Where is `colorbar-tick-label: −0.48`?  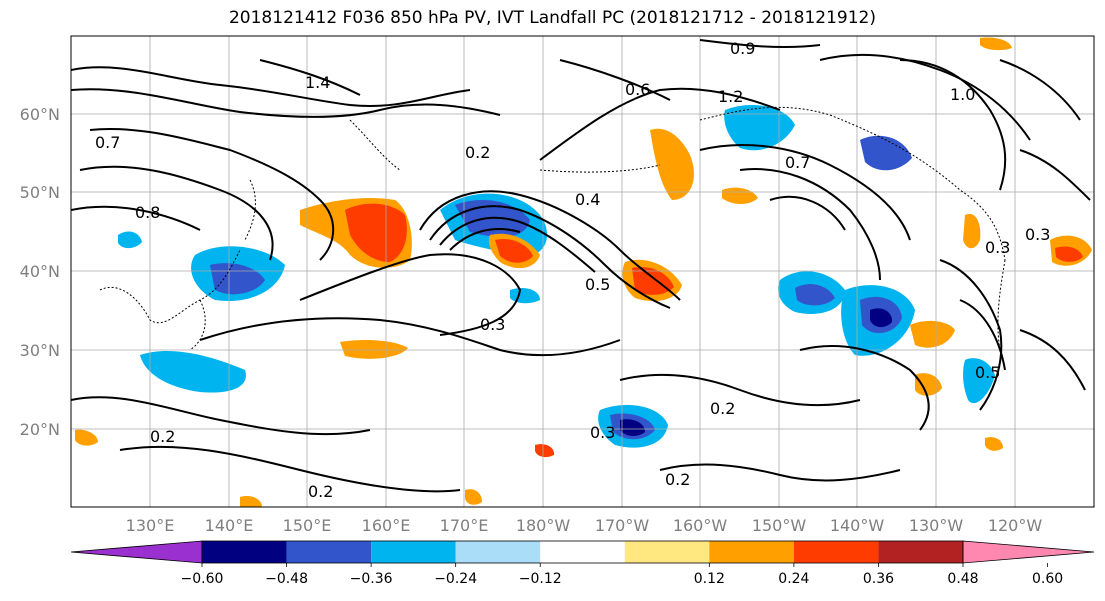 colorbar-tick-label: −0.48 is located at coordinates (286, 579).